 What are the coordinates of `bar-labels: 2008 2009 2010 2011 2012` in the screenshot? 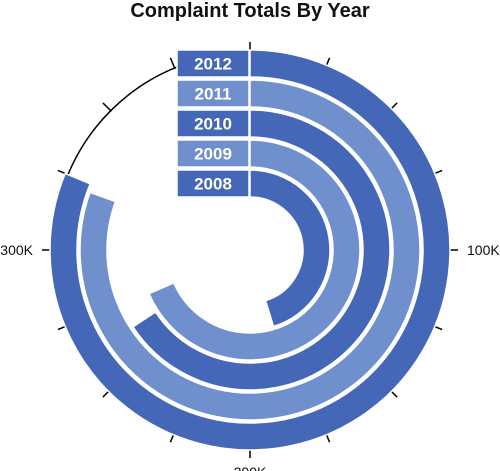 It's located at (213, 123).